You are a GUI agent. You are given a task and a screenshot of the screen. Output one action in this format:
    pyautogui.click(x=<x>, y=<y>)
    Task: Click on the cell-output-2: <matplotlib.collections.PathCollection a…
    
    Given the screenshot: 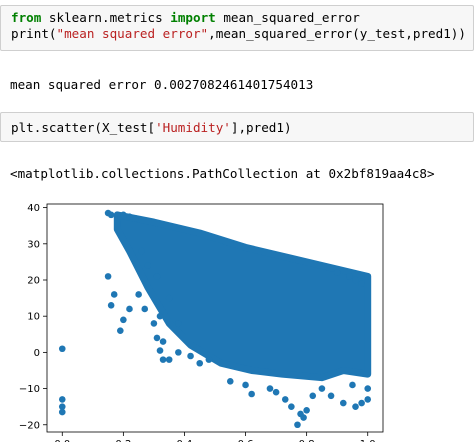 What is the action you would take?
    pyautogui.click(x=222, y=173)
    